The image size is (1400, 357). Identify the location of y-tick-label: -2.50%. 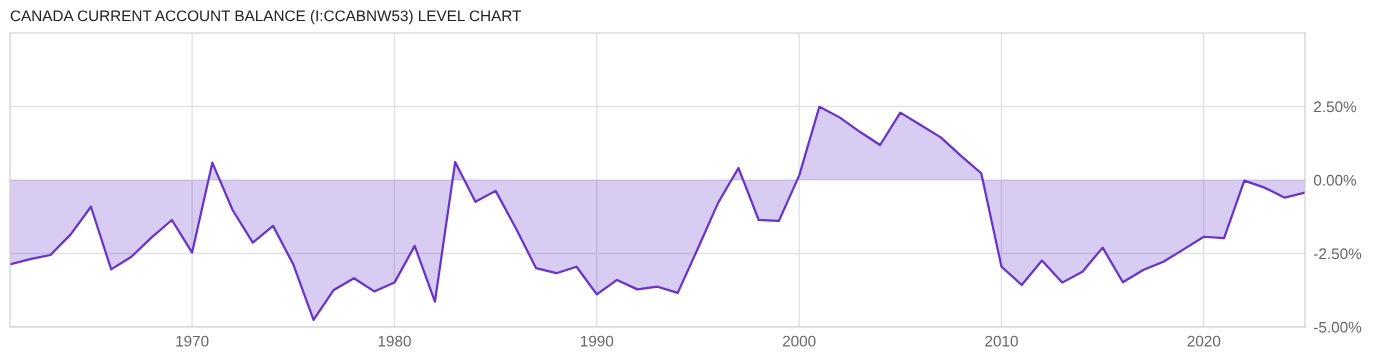
(1338, 254).